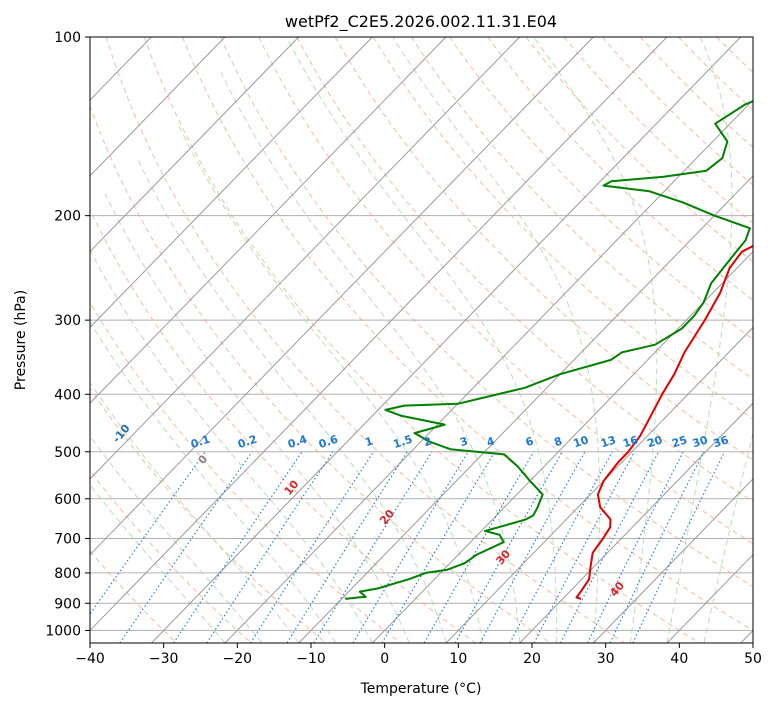  Describe the element at coordinates (700, 441) in the screenshot. I see `mixing-ratio-label: 30` at that location.